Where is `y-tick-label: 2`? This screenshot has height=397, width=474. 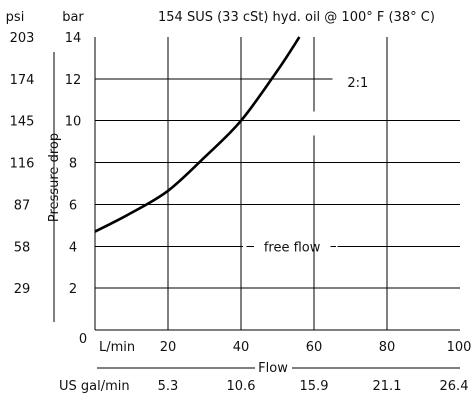 y-tick-label: 2 is located at coordinates (73, 289).